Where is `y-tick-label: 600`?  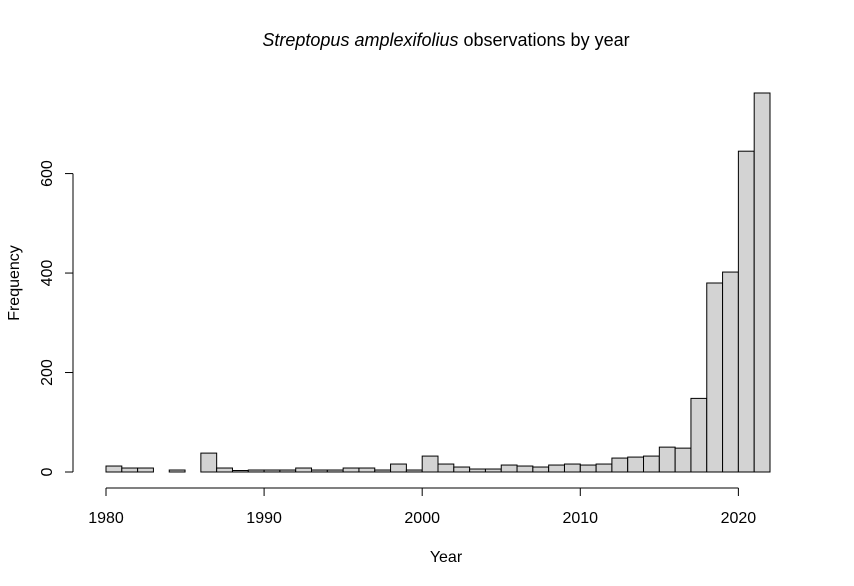
y-tick-label: 600 is located at coordinates (47, 173).